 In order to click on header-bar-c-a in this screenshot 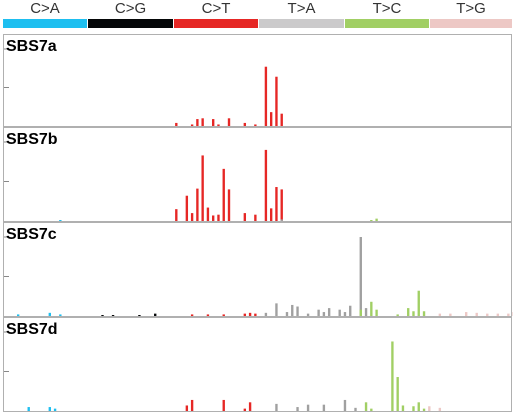, I will do `click(45, 23)`.